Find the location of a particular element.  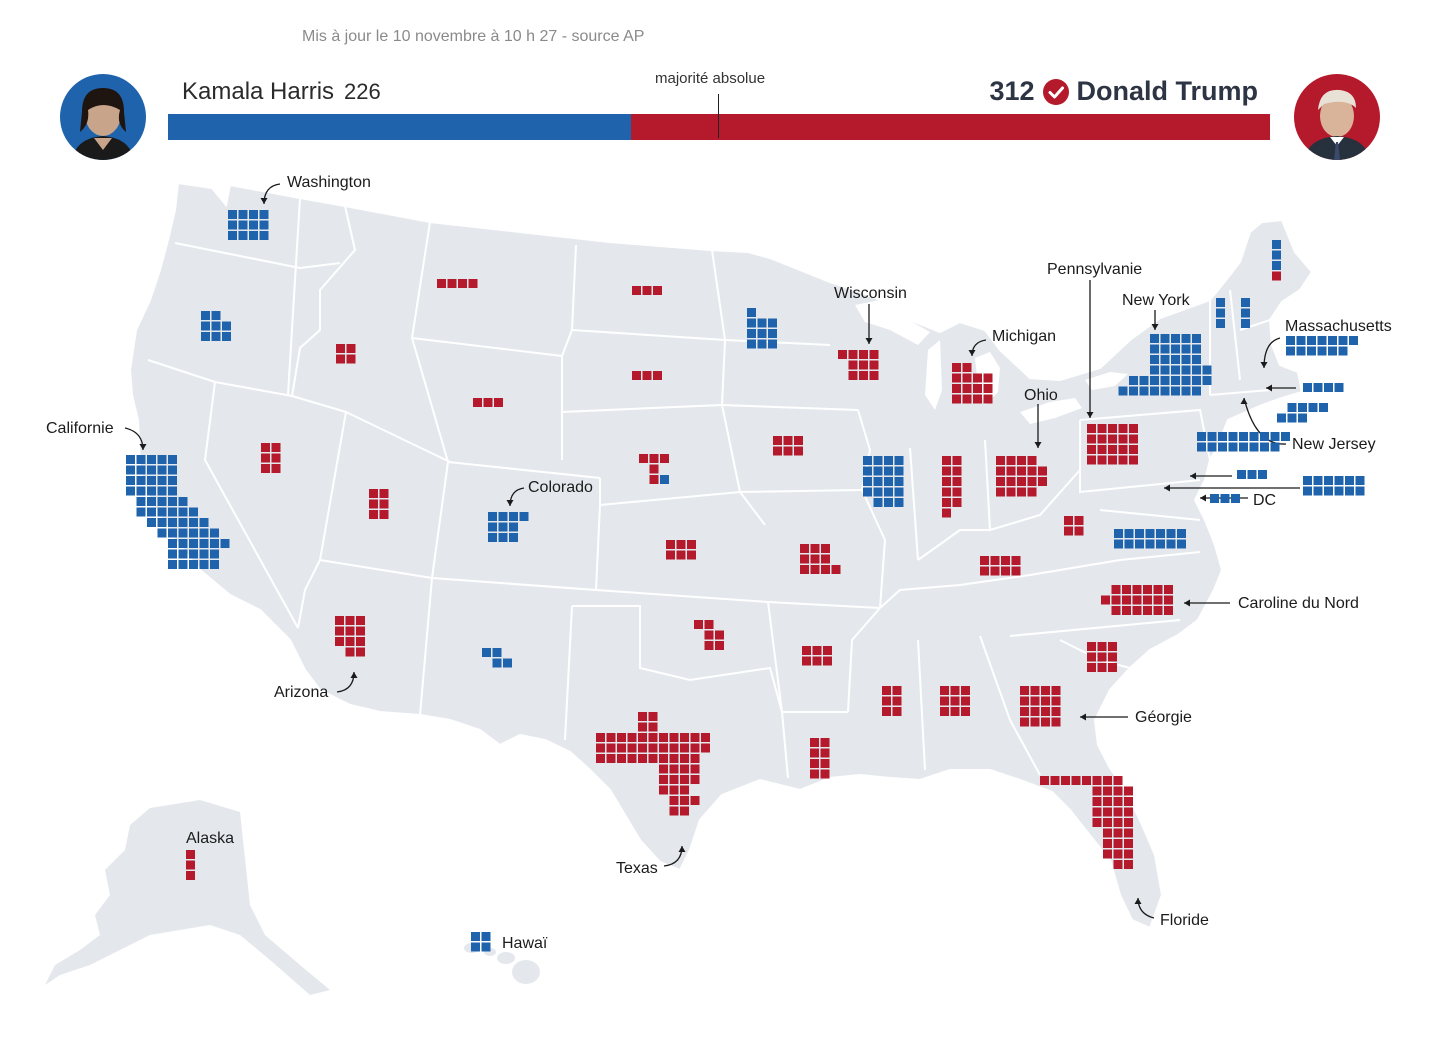

ev-squares-ma is located at coordinates (1322, 346).